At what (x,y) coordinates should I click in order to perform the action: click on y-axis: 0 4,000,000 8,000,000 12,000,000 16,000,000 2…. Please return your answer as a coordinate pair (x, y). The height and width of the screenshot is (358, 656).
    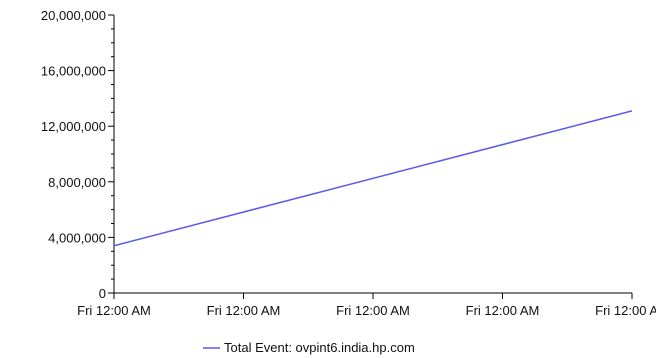
    Looking at the image, I should click on (78, 154).